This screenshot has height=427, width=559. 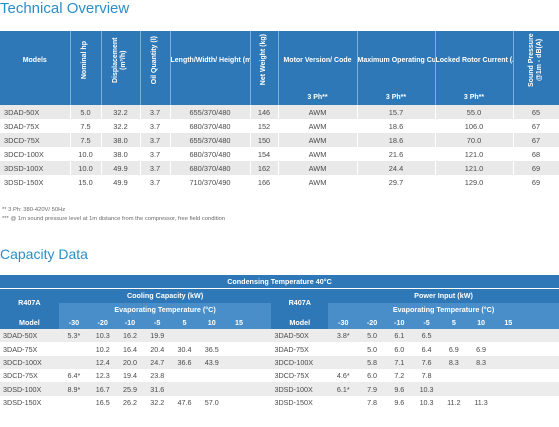 What do you see at coordinates (508, 322) in the screenshot?
I see `evap-temp-power: 15` at bounding box center [508, 322].